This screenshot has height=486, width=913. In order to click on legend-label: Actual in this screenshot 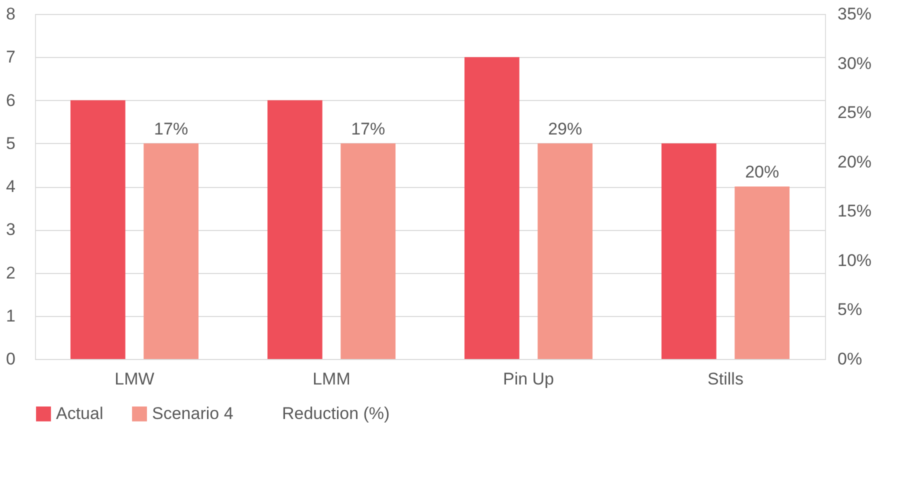, I will do `click(80, 413)`.